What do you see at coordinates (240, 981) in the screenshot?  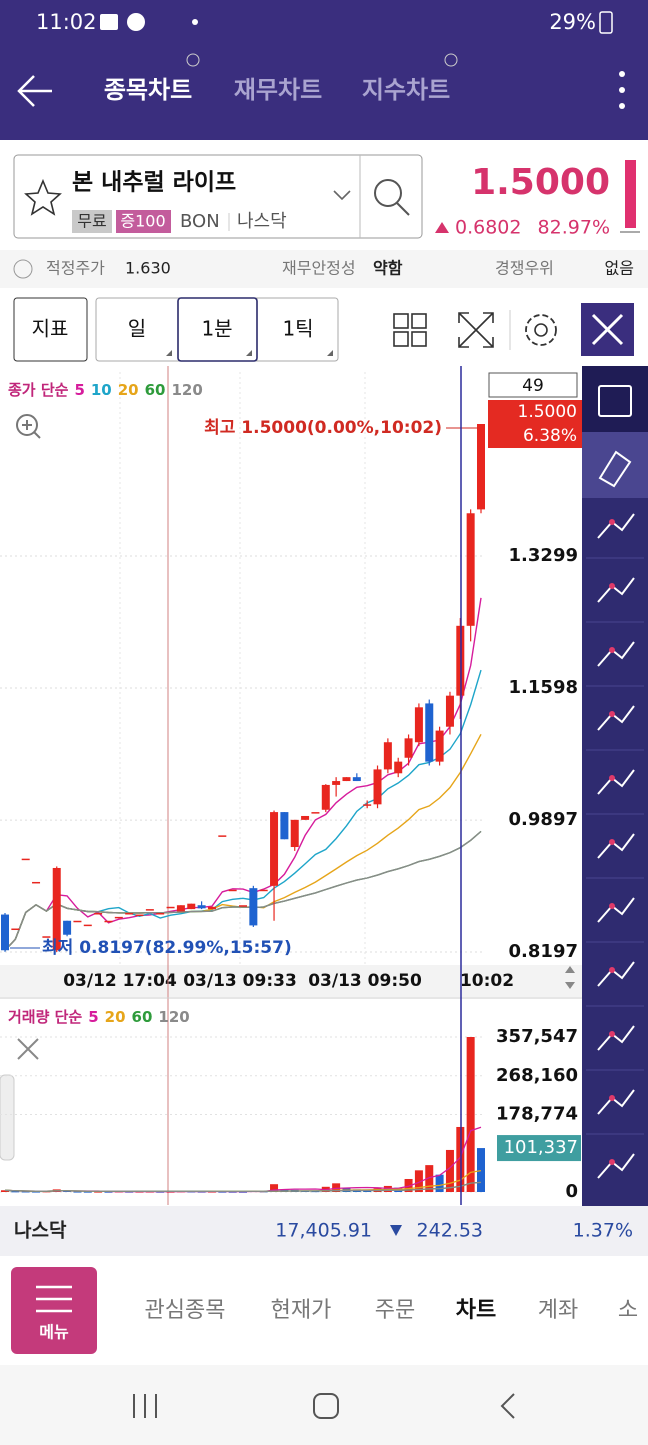 I see `x-tick-label: 03/13 09:33` at bounding box center [240, 981].